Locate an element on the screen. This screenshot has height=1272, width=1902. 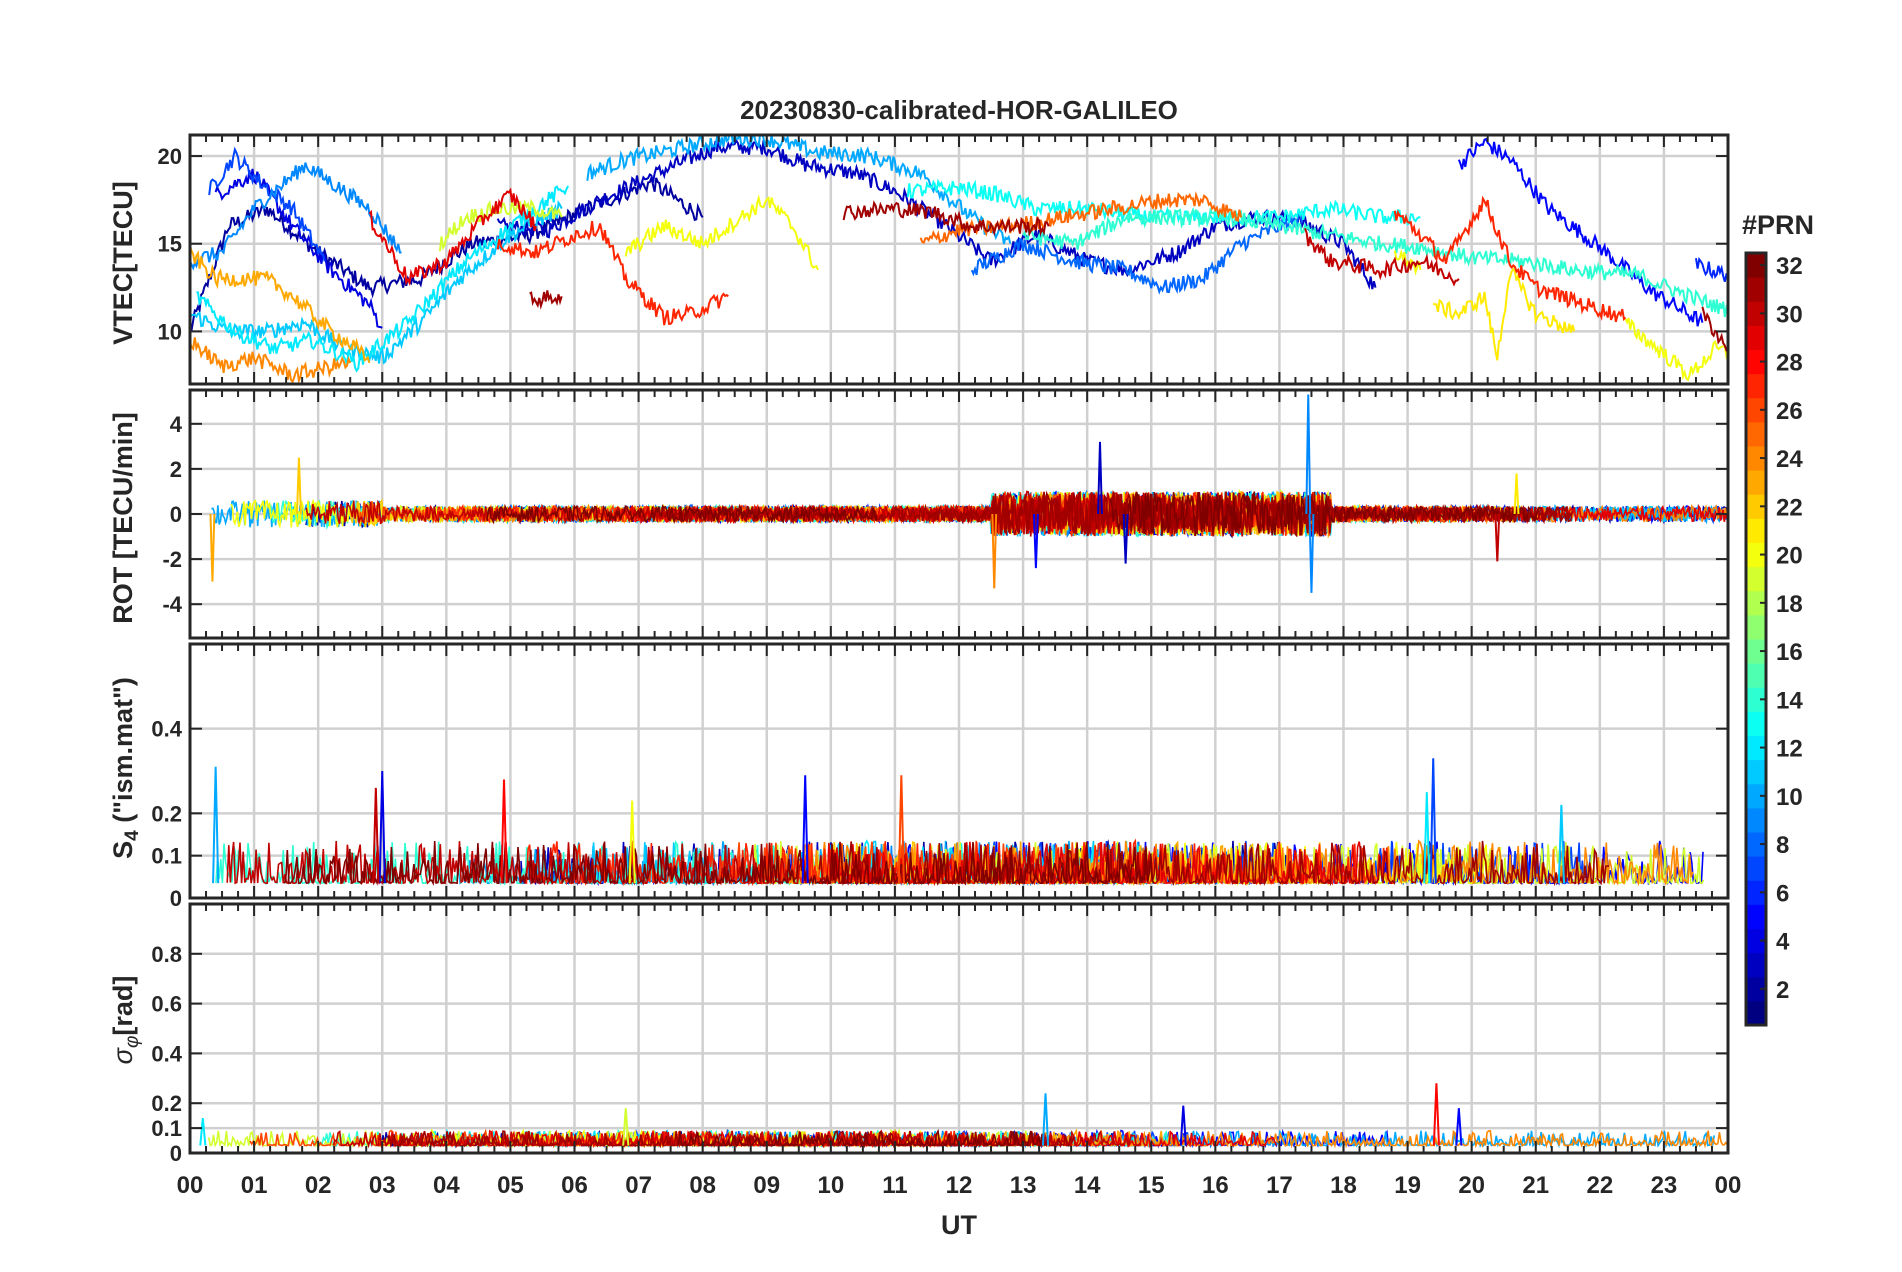
colorbar-tick-label: 32 is located at coordinates (1789, 266).